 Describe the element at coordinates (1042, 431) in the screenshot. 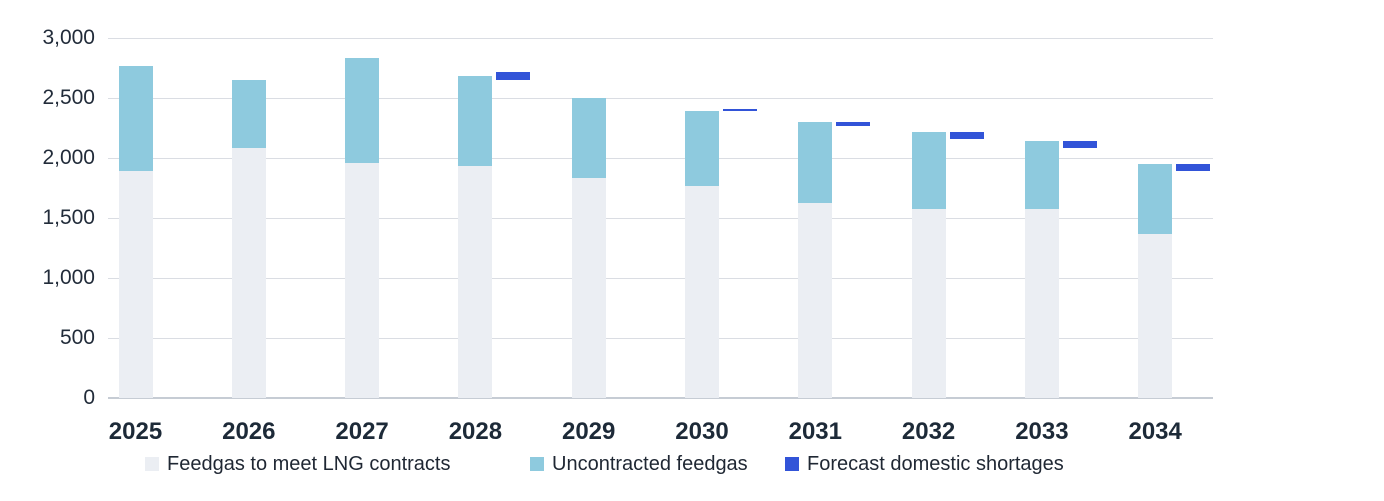

I see `x-tick-label-2033: 2033` at that location.